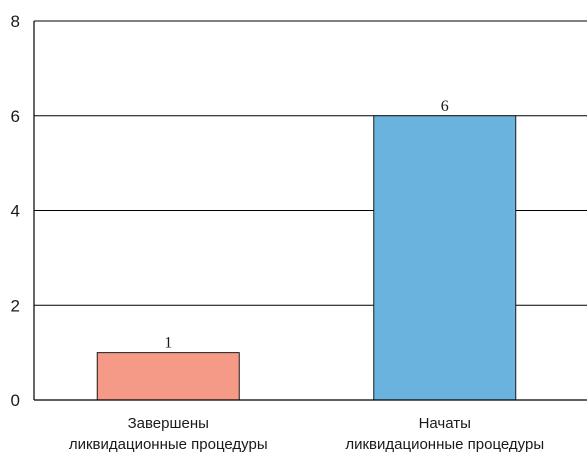  I want to click on category-label: Завершены, so click(168, 423).